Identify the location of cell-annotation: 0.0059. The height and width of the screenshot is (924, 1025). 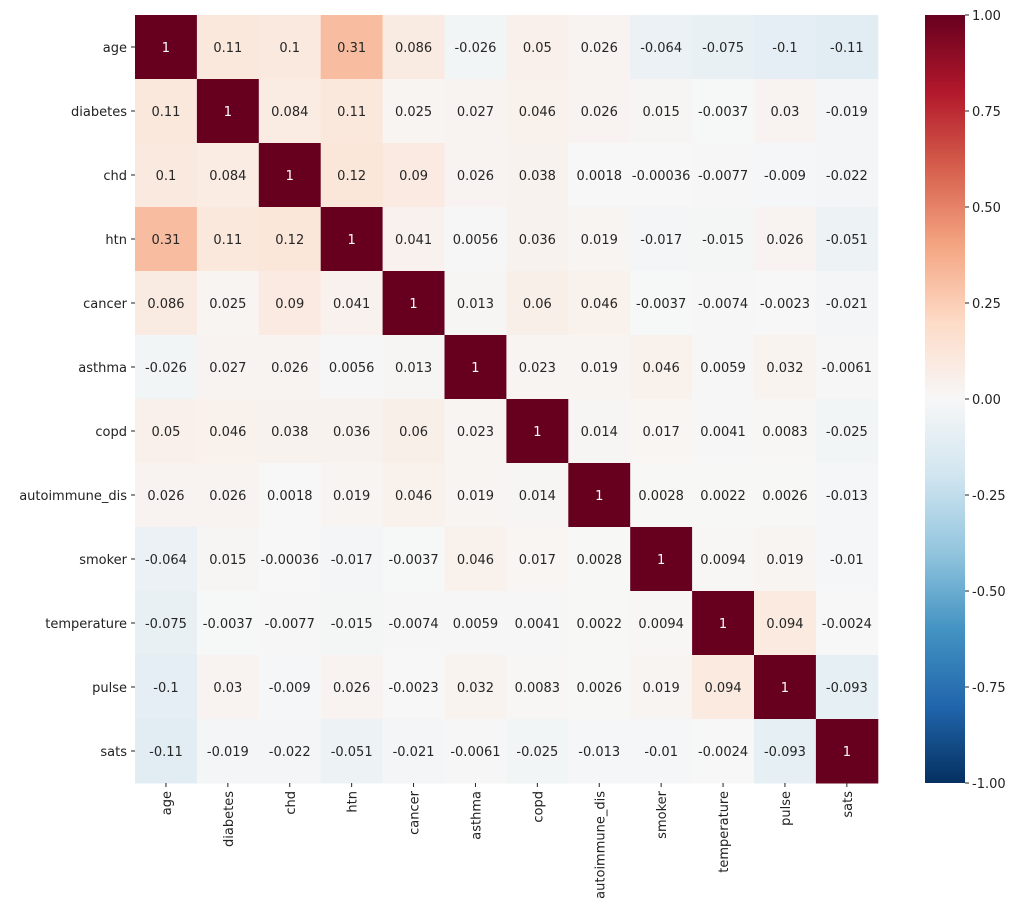
(476, 624).